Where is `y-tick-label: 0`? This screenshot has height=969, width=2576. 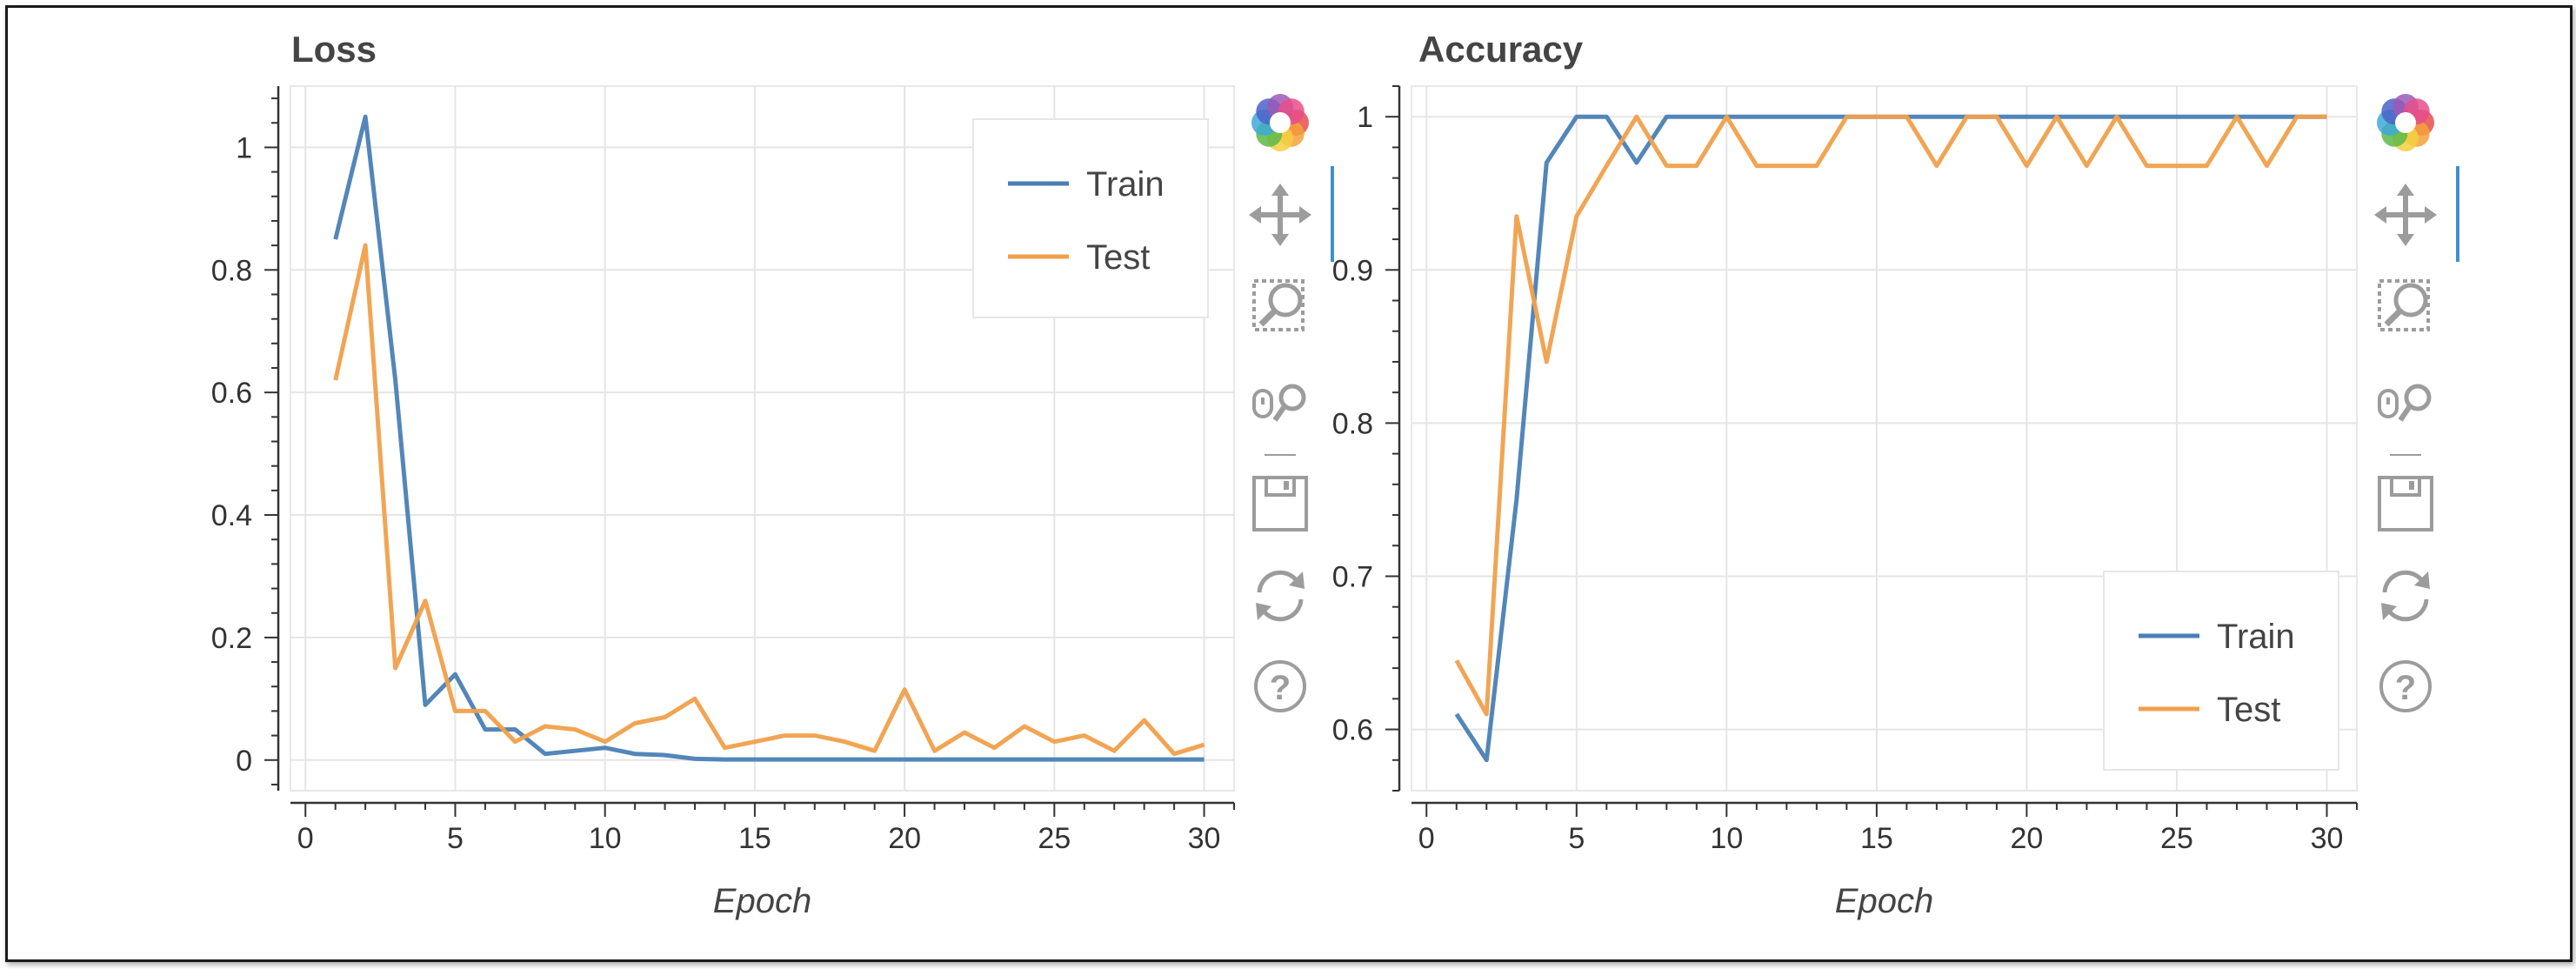
y-tick-label: 0 is located at coordinates (244, 761).